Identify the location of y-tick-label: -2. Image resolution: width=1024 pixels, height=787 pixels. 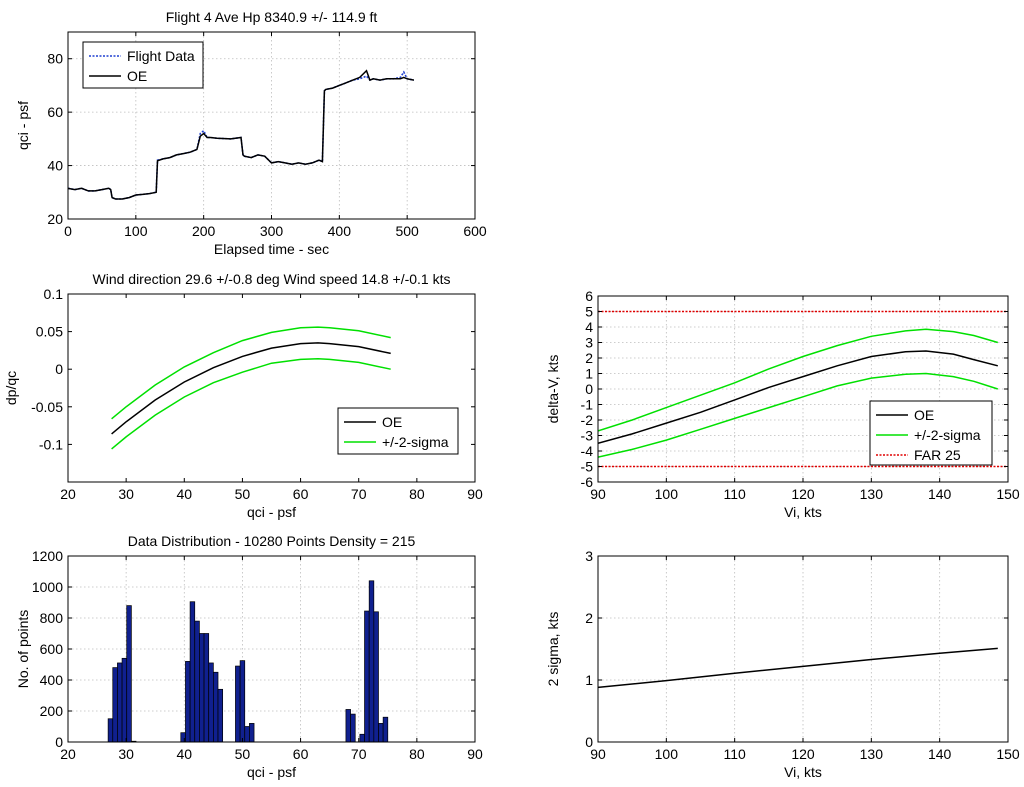
(587, 420).